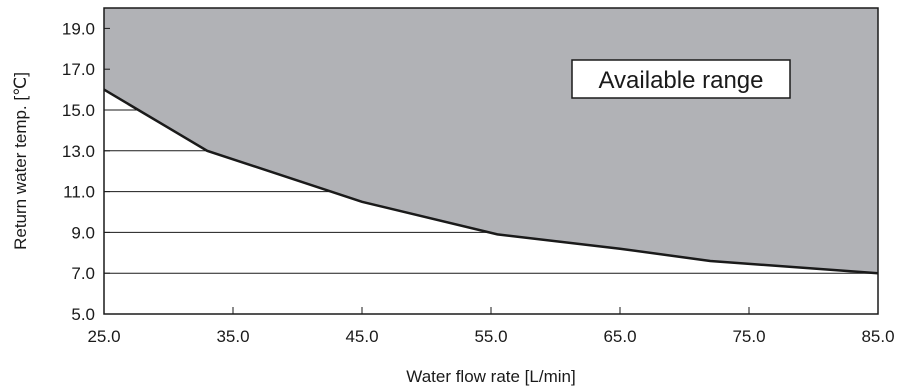  I want to click on y-tick-label: 15.0, so click(78, 110).